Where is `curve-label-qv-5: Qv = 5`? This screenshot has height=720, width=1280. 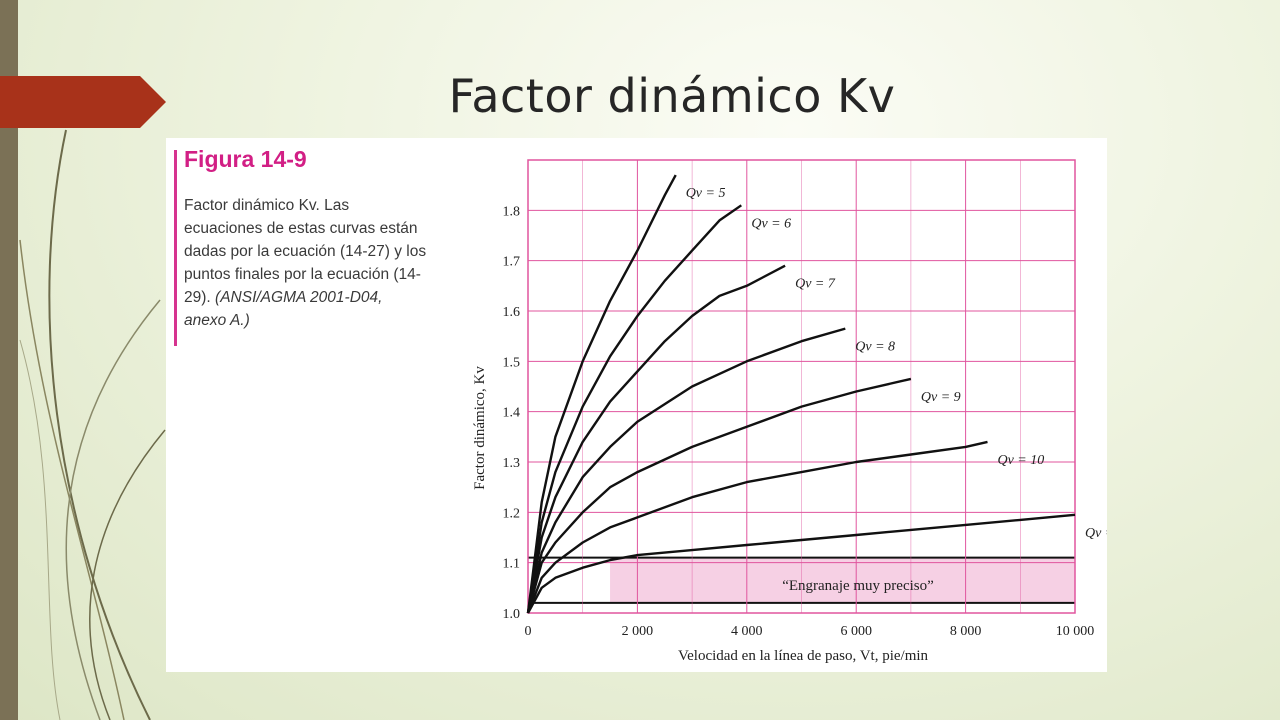 curve-label-qv-5: Qv = 5 is located at coordinates (706, 193).